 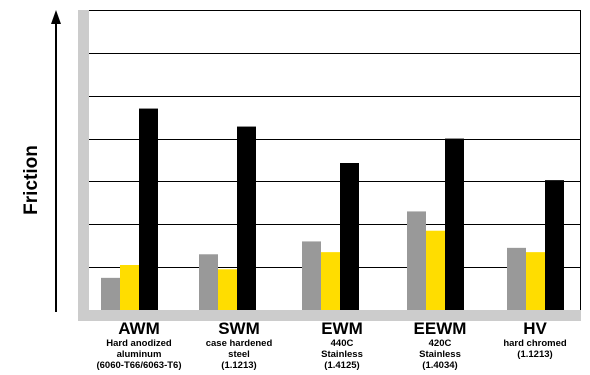 What do you see at coordinates (239, 354) in the screenshot?
I see `tick-detail: steel` at bounding box center [239, 354].